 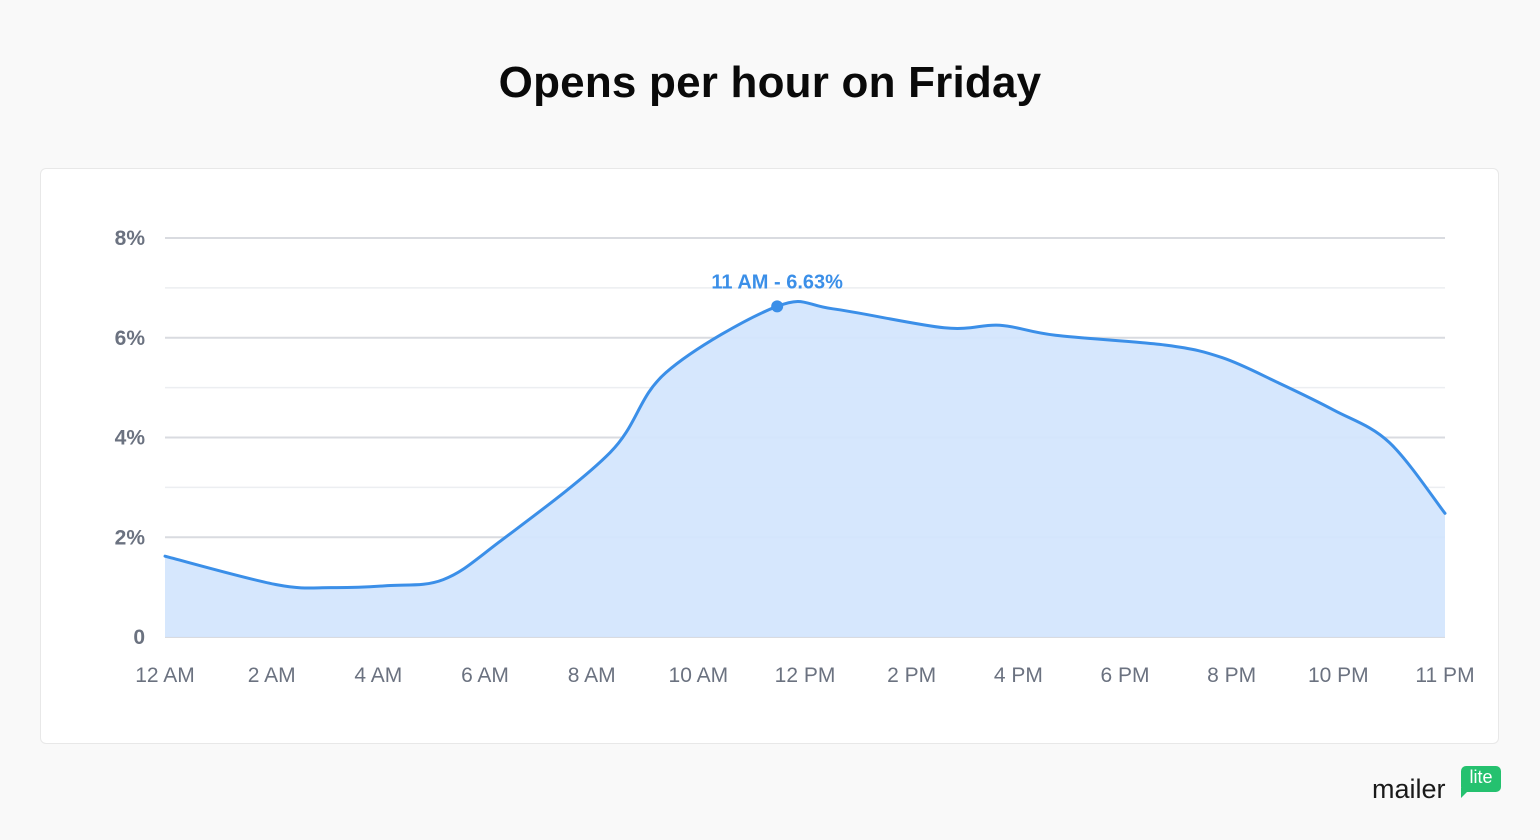 What do you see at coordinates (1481, 777) in the screenshot?
I see `brand-badge-text: lite` at bounding box center [1481, 777].